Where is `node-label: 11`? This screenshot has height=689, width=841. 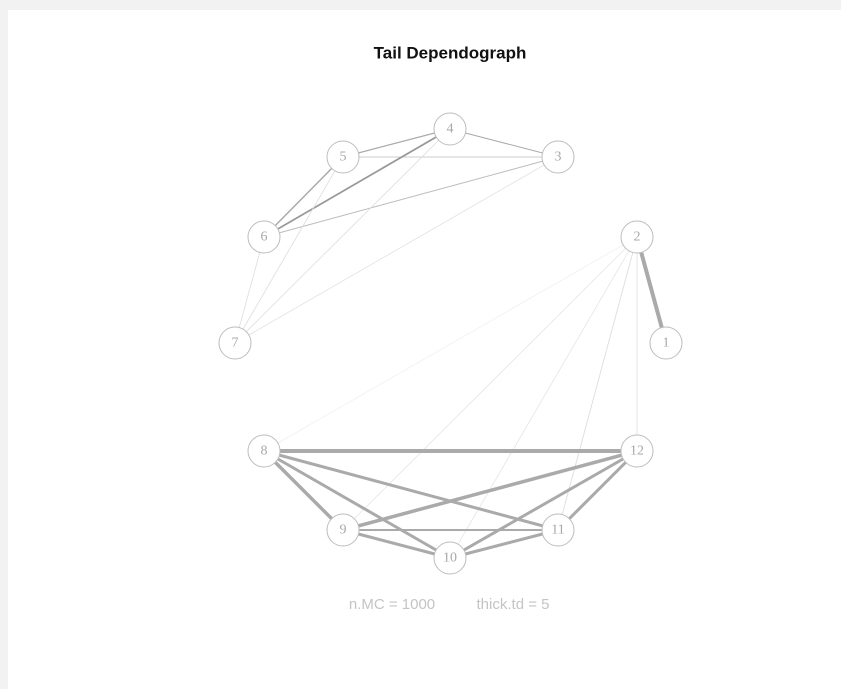
node-label: 11 is located at coordinates (557, 530).